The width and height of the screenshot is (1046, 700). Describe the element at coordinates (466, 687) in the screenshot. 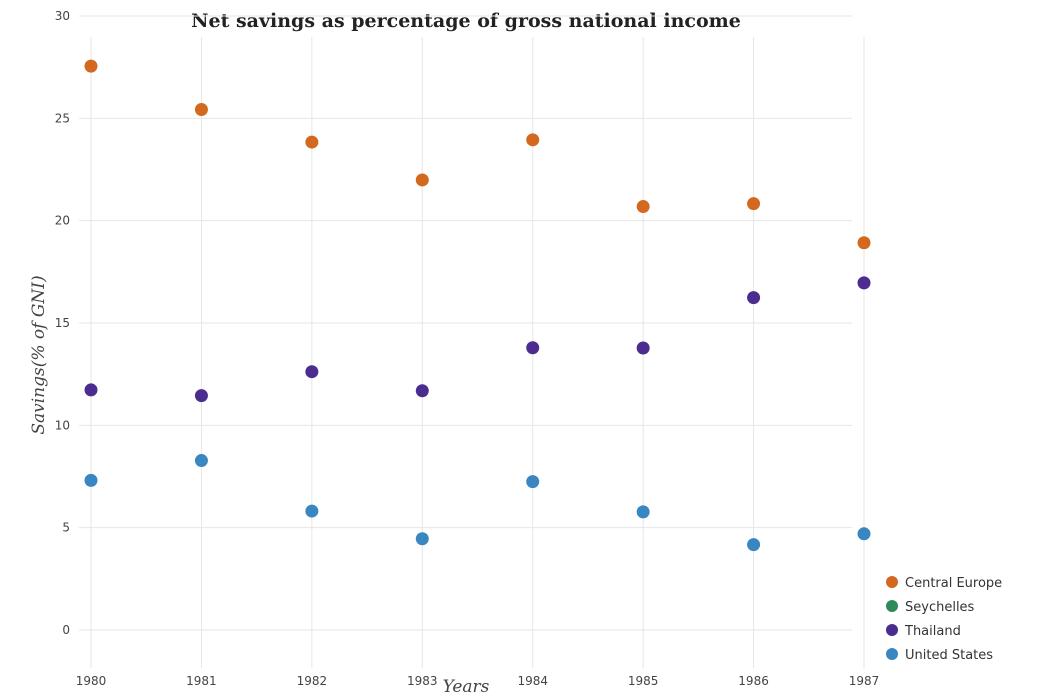

I see `x-axis-label: Years` at that location.